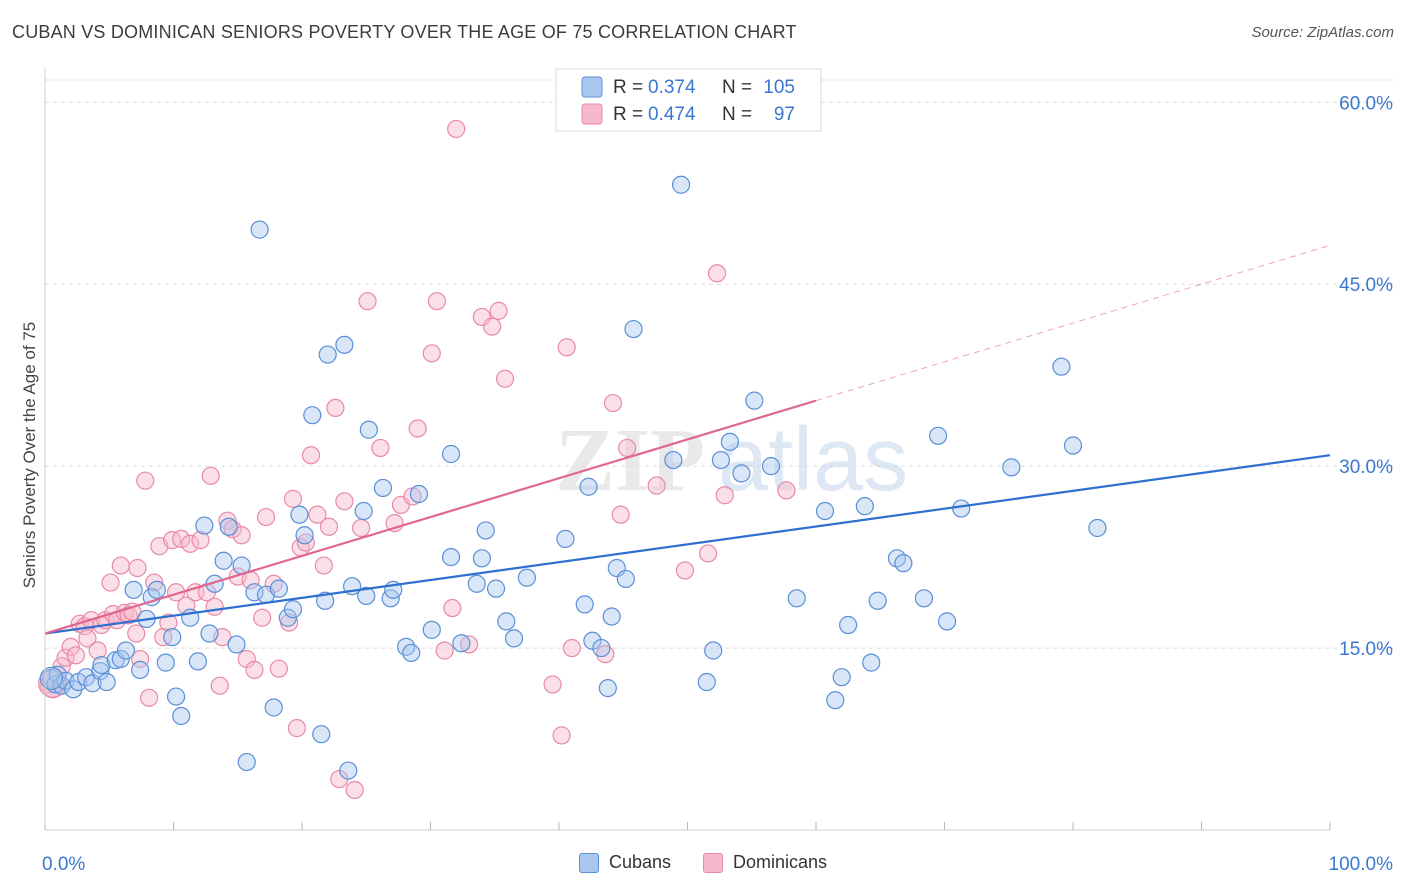 This screenshot has width=1406, height=892. What do you see at coordinates (624, 862) in the screenshot?
I see `legend-item-cubans: Cubans` at bounding box center [624, 862].